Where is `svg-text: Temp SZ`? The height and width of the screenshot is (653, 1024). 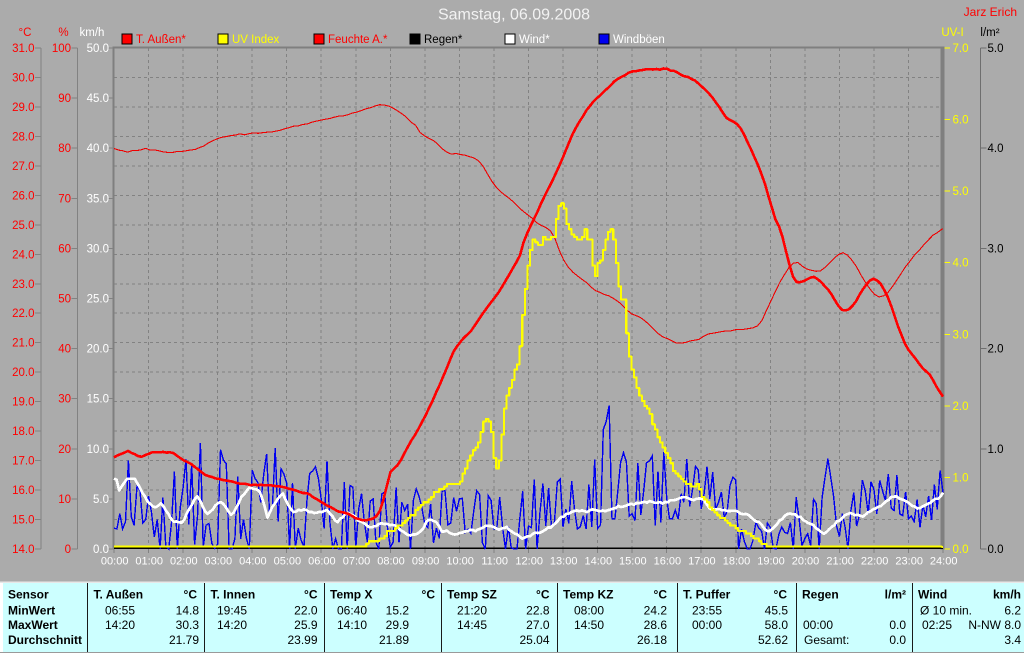 svg-text: Temp SZ is located at coordinates (472, 595).